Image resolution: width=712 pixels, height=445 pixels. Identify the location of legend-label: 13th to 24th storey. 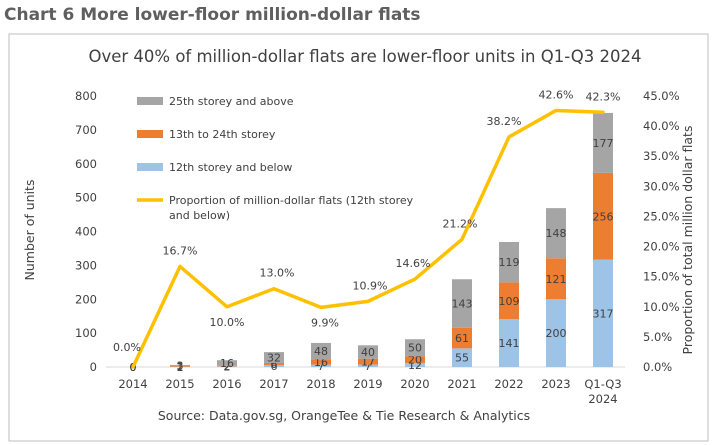
(222, 134).